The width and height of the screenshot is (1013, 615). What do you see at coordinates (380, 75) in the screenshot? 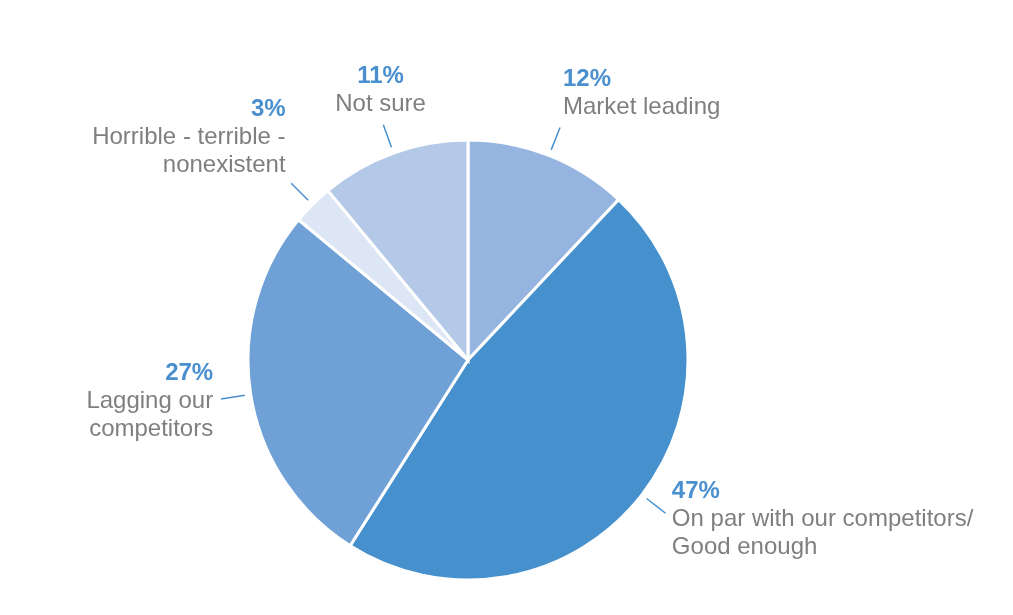
I see `data-label: 11%` at bounding box center [380, 75].